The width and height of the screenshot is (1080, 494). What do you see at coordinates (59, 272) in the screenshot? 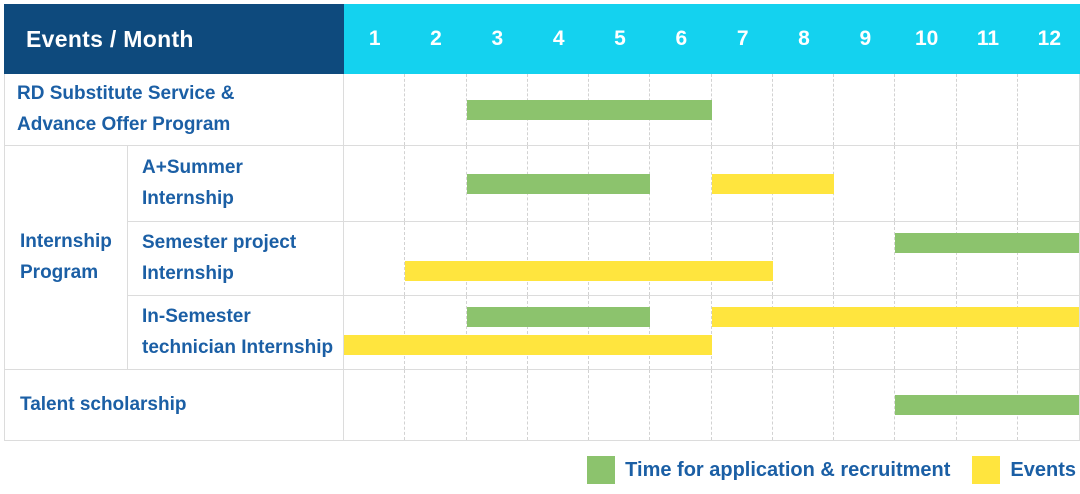
I see `group-label-line: Program` at bounding box center [59, 272].